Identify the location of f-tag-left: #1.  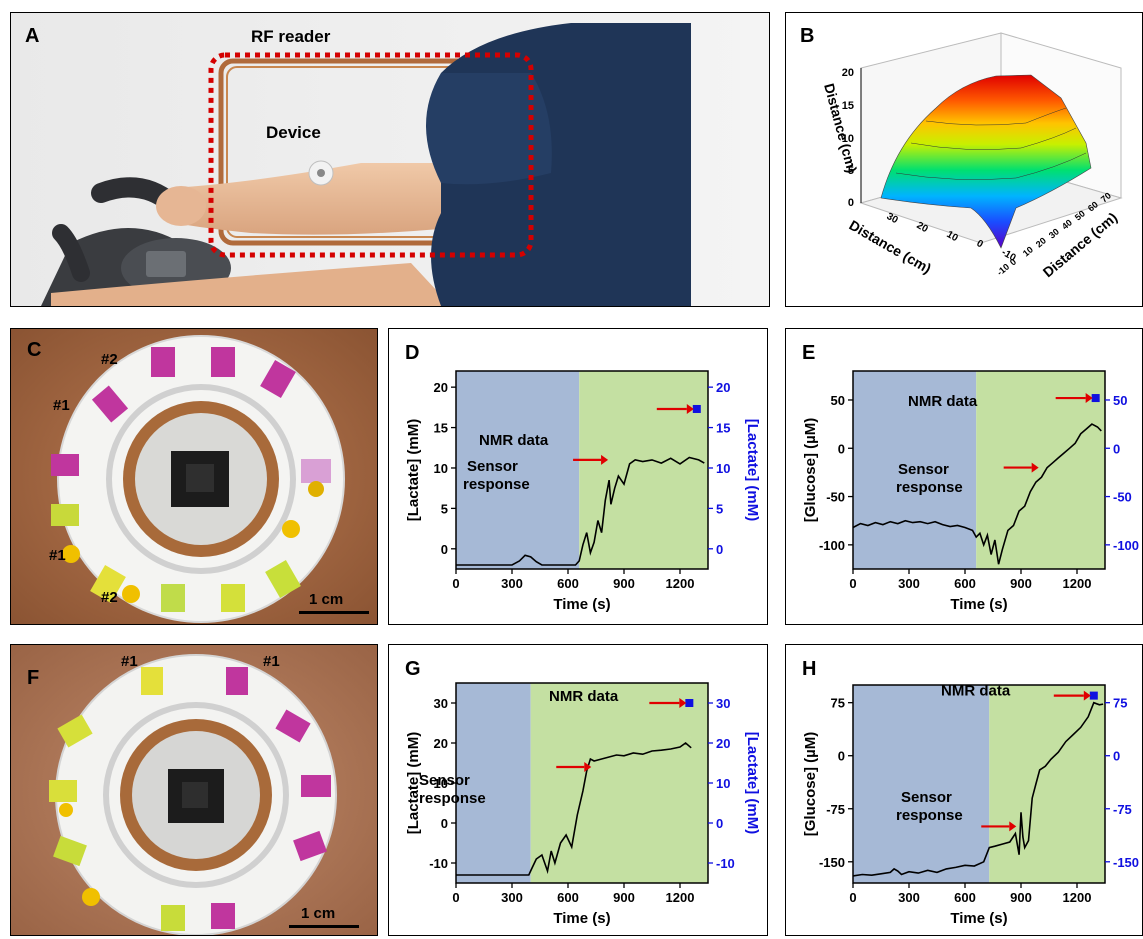
(129, 661).